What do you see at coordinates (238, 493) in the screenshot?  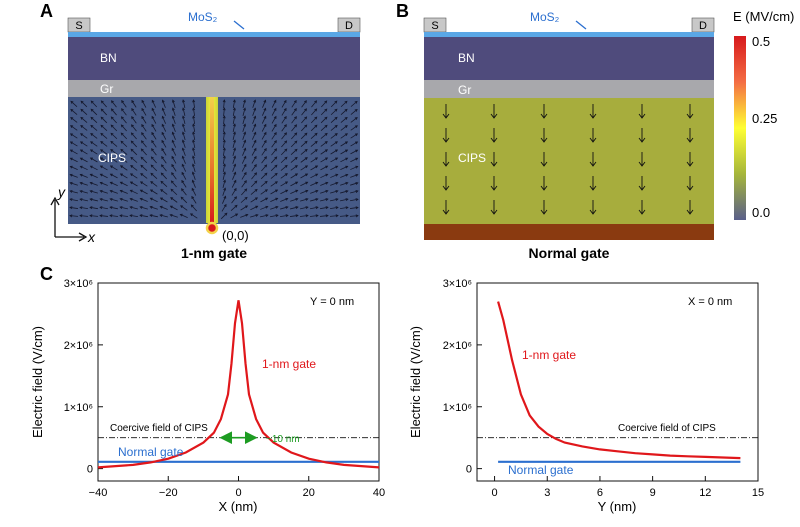 I see `x-tick-label: 0` at bounding box center [238, 493].